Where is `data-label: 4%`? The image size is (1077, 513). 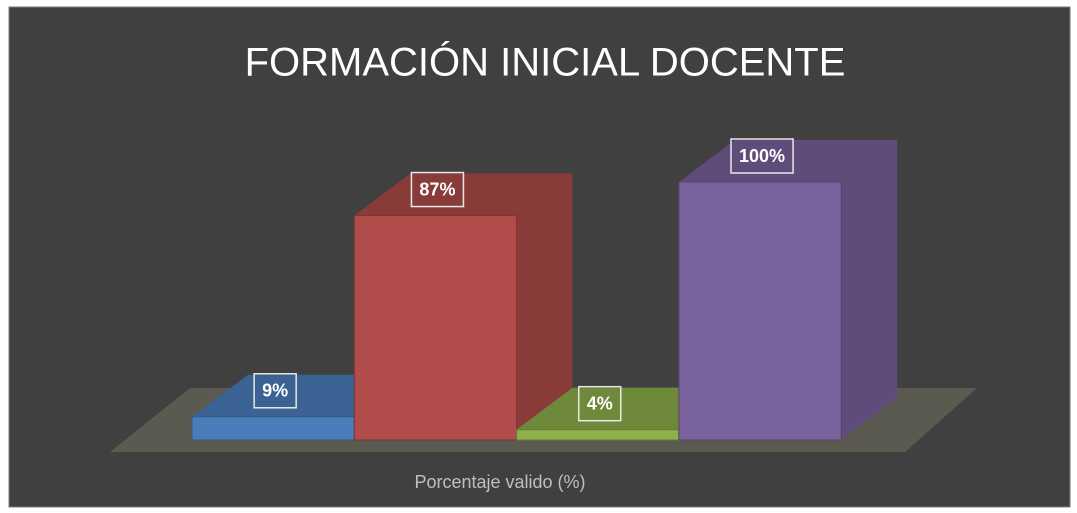 data-label: 4% is located at coordinates (600, 403).